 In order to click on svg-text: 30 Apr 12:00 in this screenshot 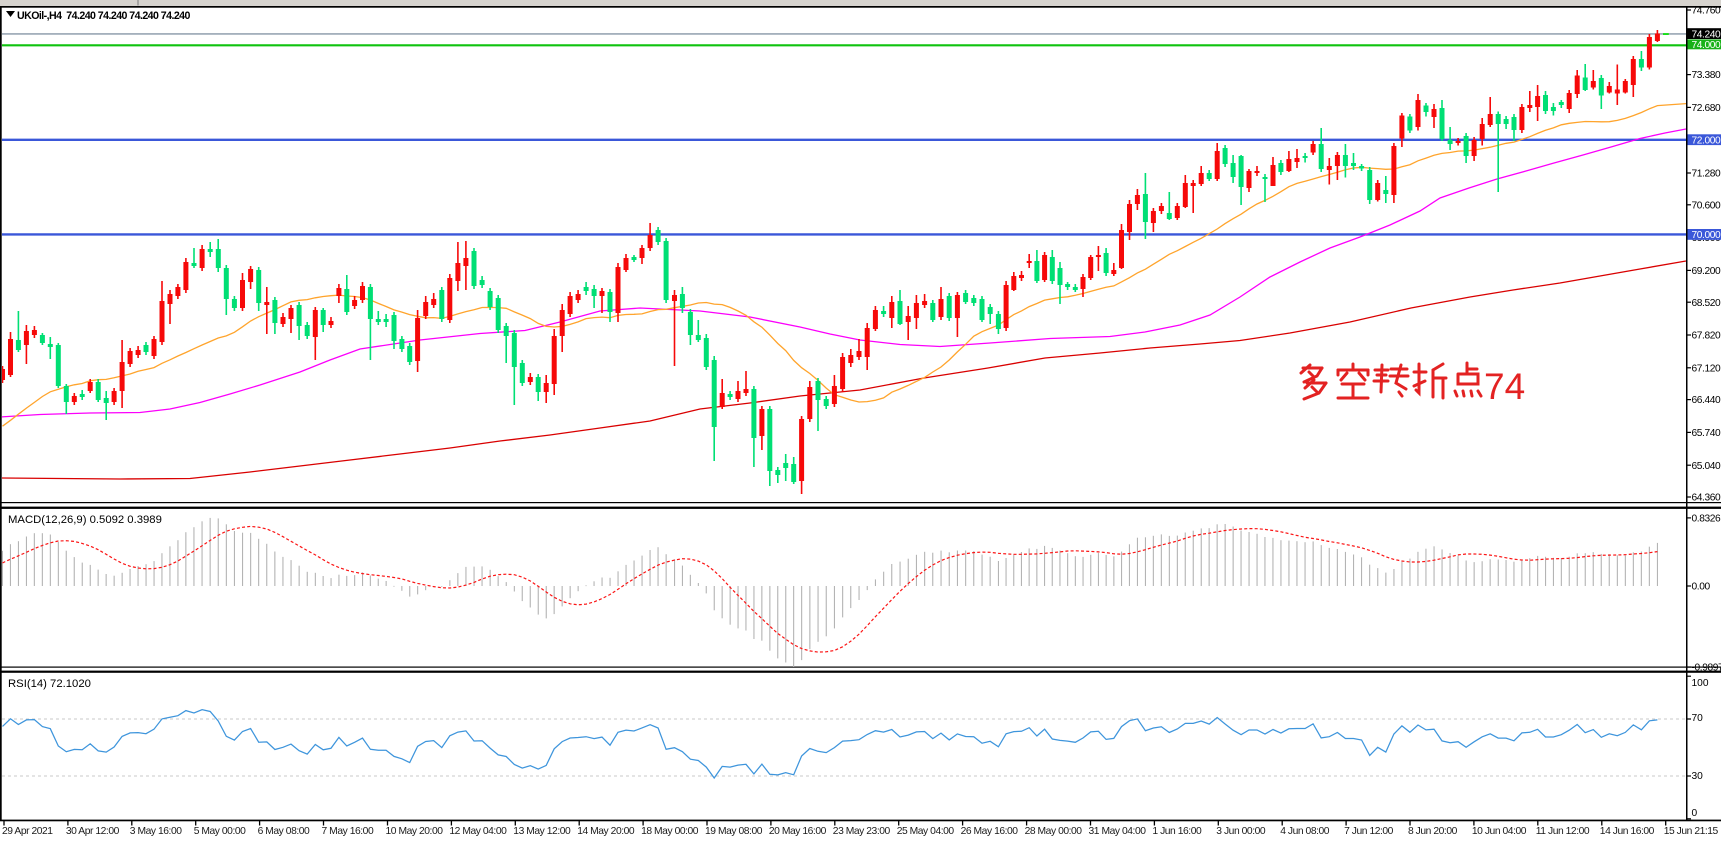, I will do `click(93, 831)`.